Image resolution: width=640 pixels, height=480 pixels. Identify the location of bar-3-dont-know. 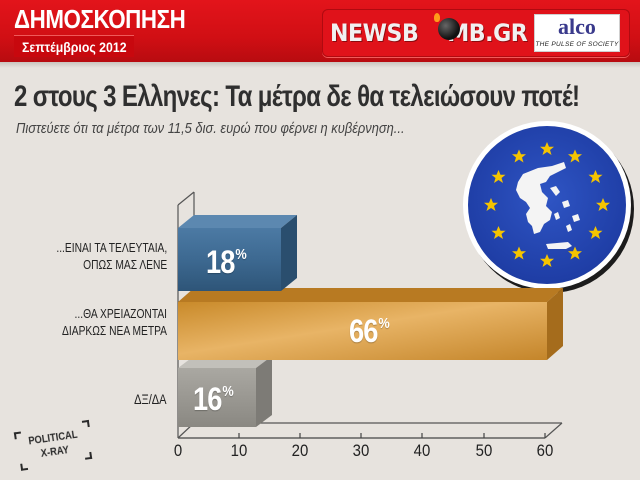
(225, 391).